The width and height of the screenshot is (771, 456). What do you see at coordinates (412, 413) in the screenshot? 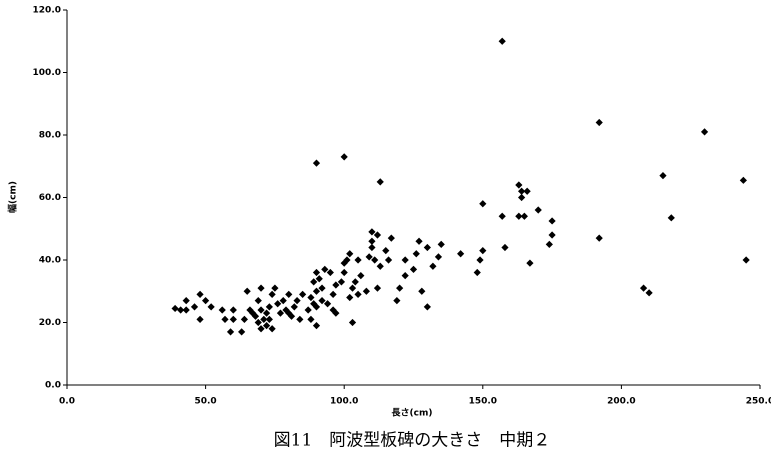
I see `x-axis-title: 長さ(cm)` at bounding box center [412, 413].